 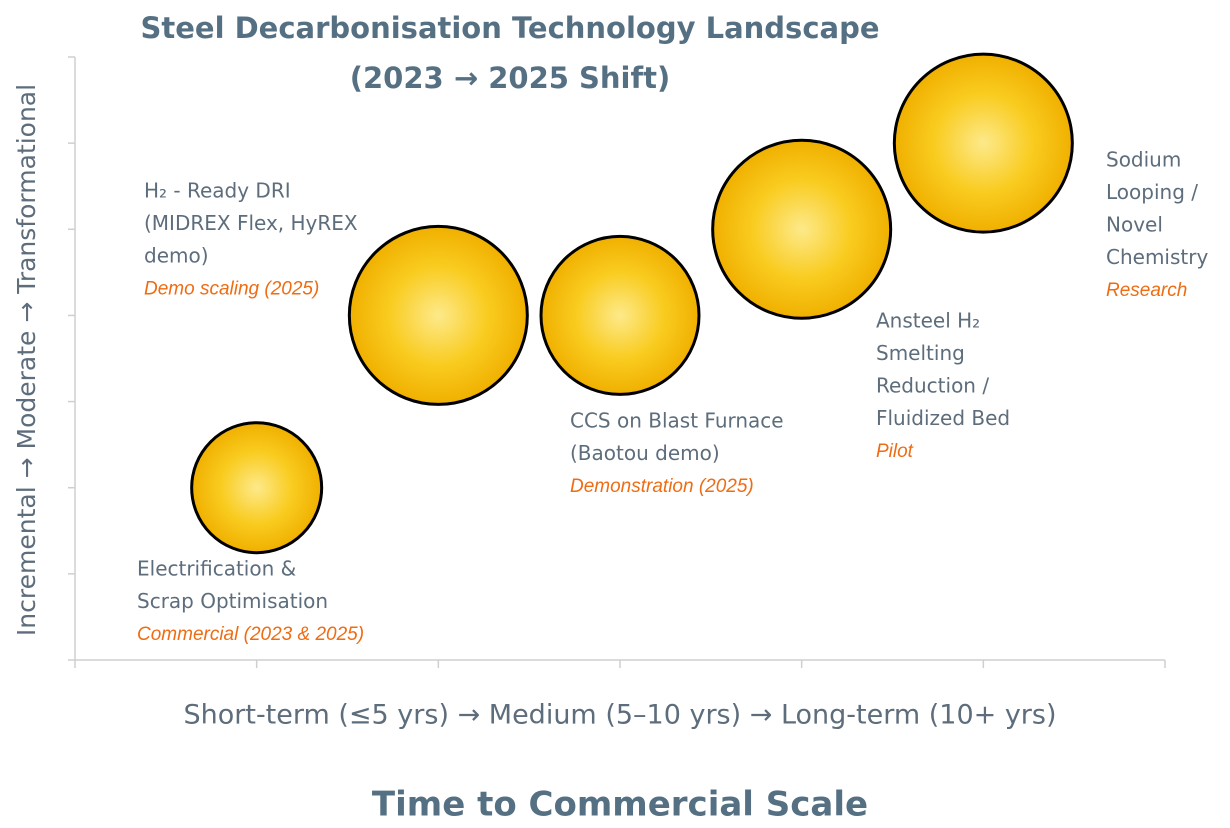 What do you see at coordinates (1157, 257) in the screenshot?
I see `bubble-label: Chemistry` at bounding box center [1157, 257].